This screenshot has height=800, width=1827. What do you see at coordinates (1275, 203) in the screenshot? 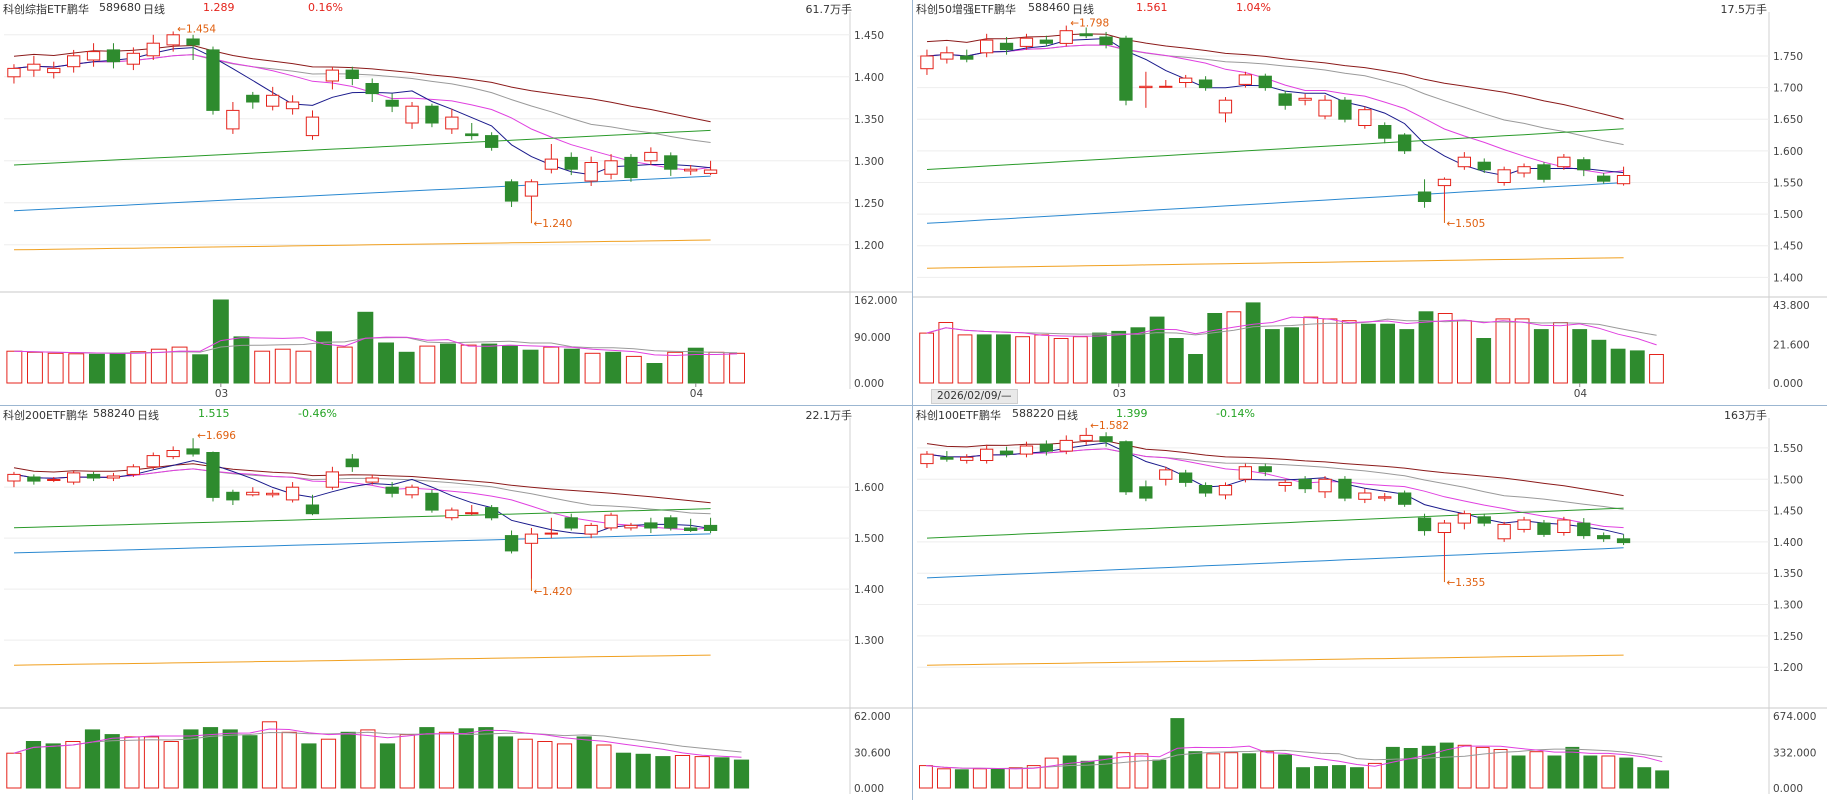
I see `ma120-line` at bounding box center [1275, 203].